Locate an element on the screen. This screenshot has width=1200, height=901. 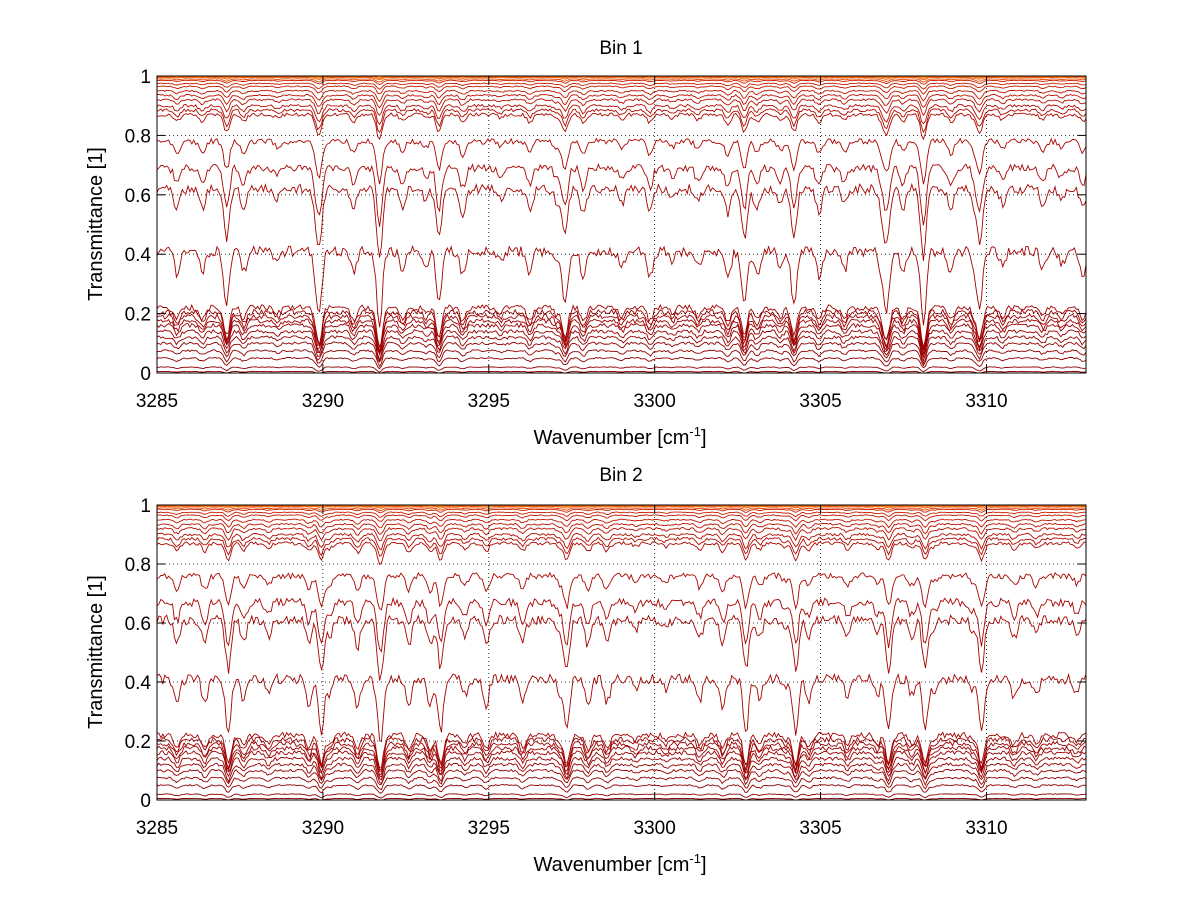
subplot-title: Bin 1 is located at coordinates (620, 48).